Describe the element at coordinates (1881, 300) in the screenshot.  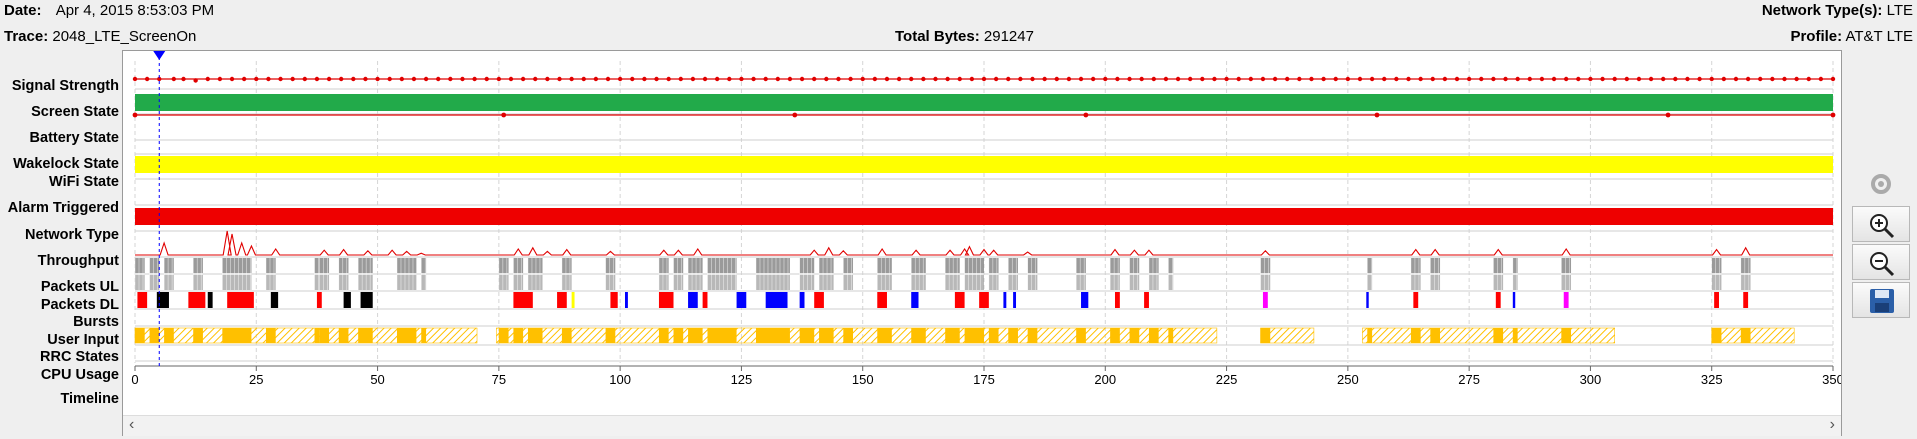
I see `save-button` at that location.